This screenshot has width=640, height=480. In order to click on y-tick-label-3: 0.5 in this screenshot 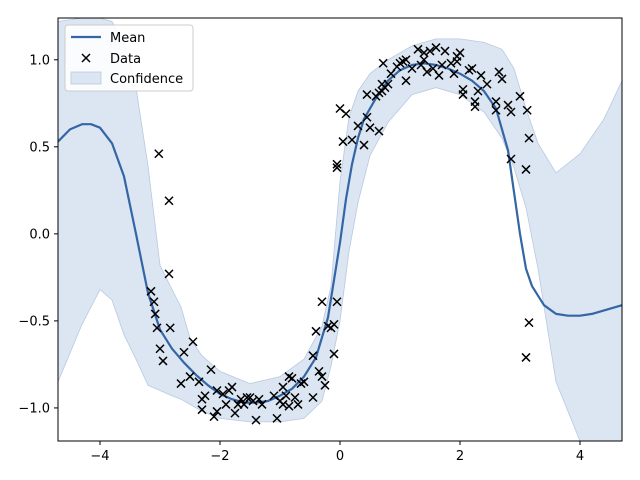, I will do `click(39, 147)`.